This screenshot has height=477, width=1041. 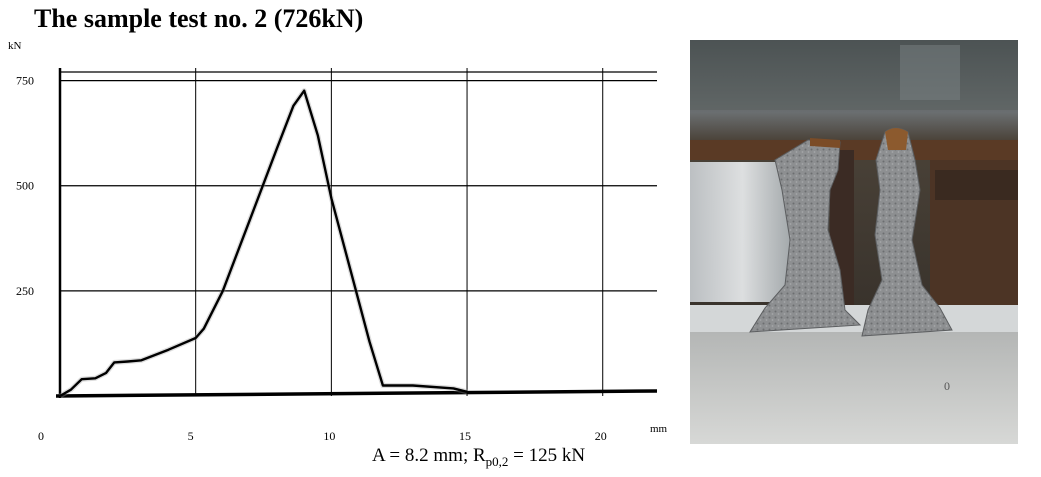 What do you see at coordinates (497, 461) in the screenshot?
I see `caption-subscript: p0,2` at bounding box center [497, 461].